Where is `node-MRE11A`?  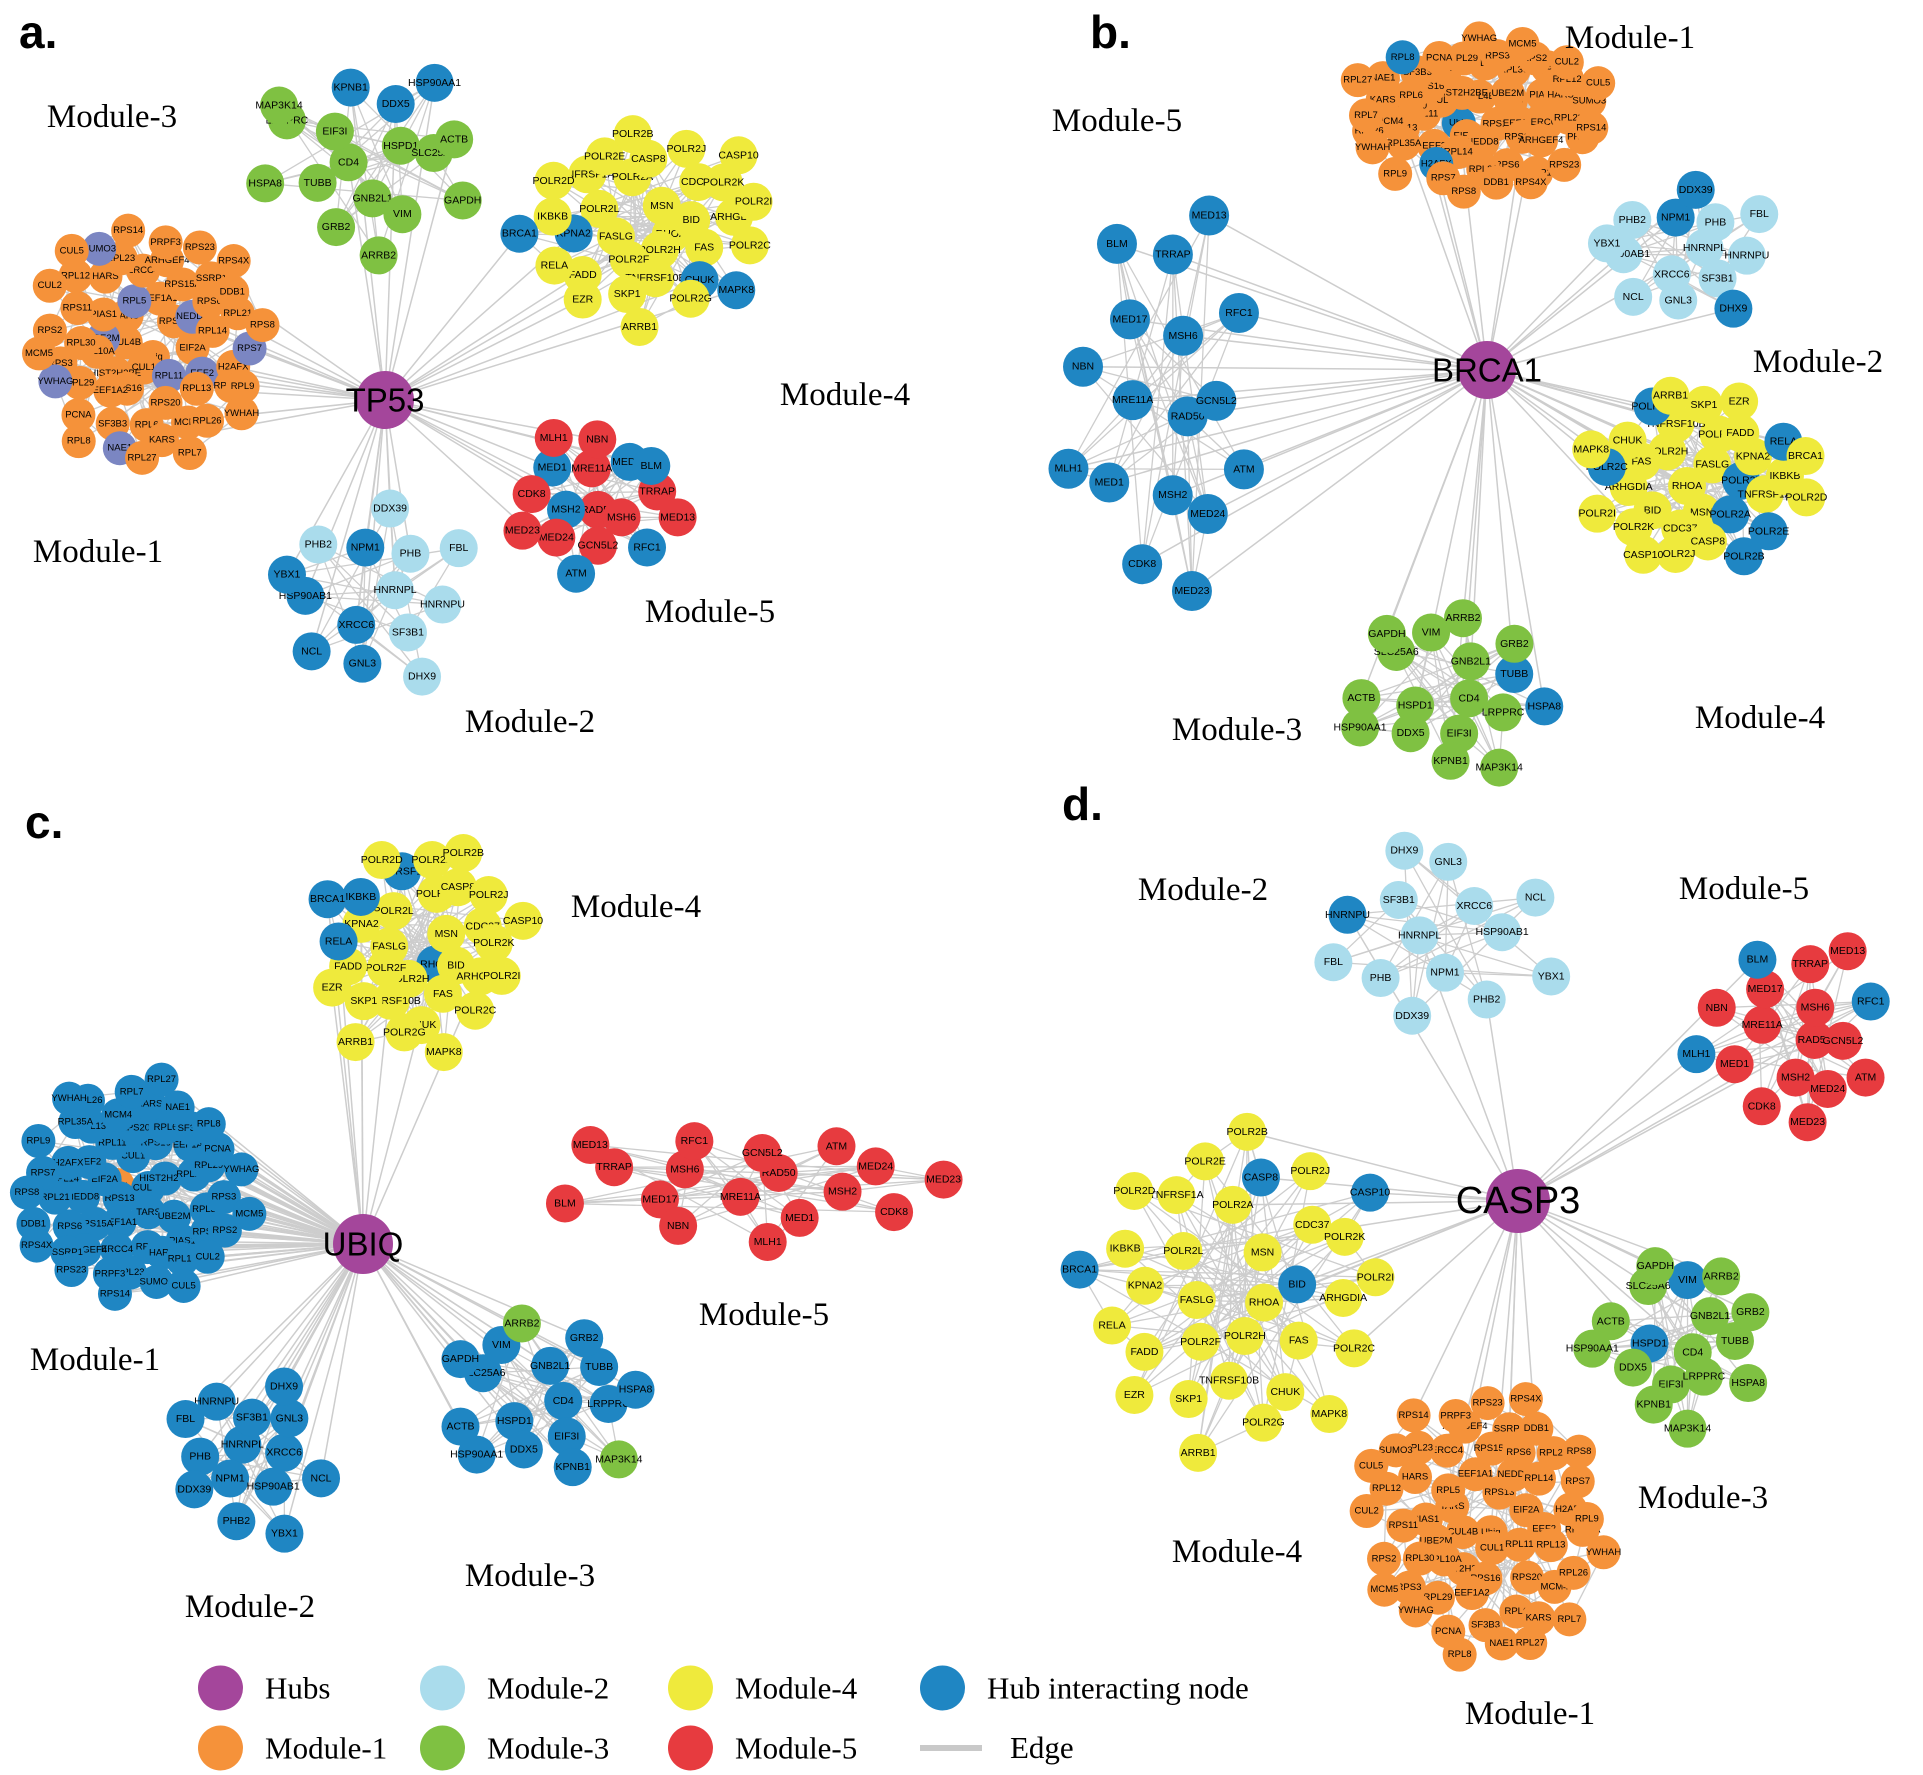 node-MRE11A is located at coordinates (1132, 400).